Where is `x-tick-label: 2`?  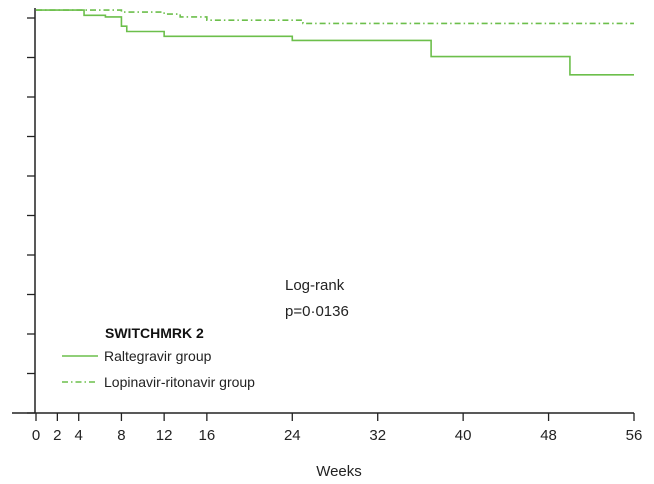
x-tick-label: 2 is located at coordinates (57, 435).